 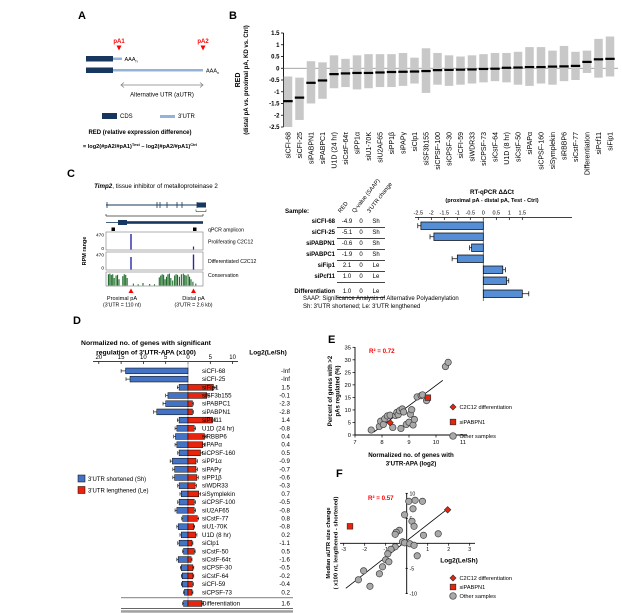 I want to click on svg-text: -0.1, so click(x=284, y=396).